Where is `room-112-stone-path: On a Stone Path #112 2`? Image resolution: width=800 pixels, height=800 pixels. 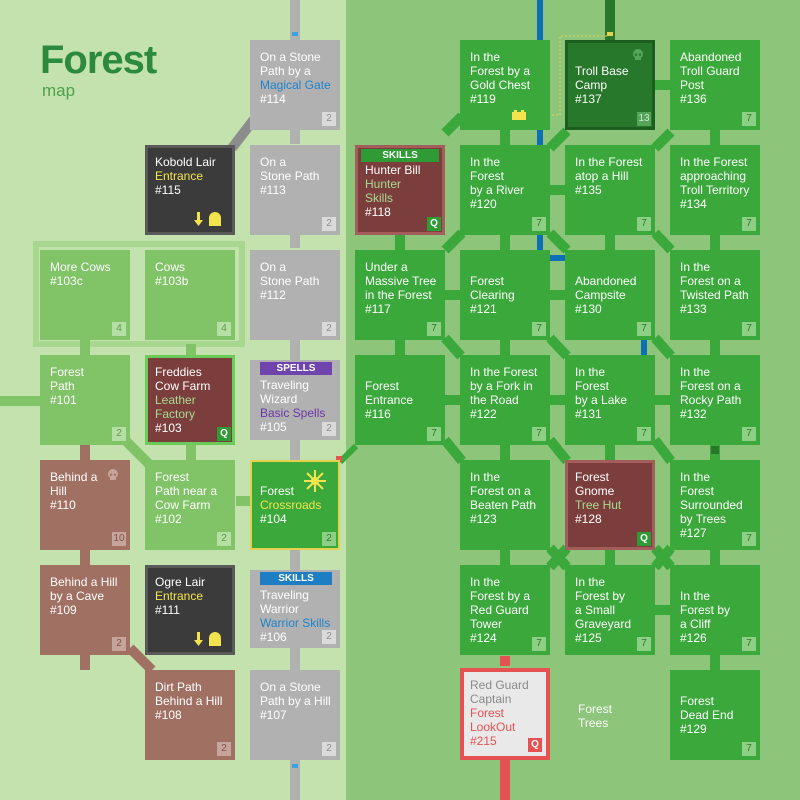 room-112-stone-path: On a Stone Path #112 2 is located at coordinates (295, 295).